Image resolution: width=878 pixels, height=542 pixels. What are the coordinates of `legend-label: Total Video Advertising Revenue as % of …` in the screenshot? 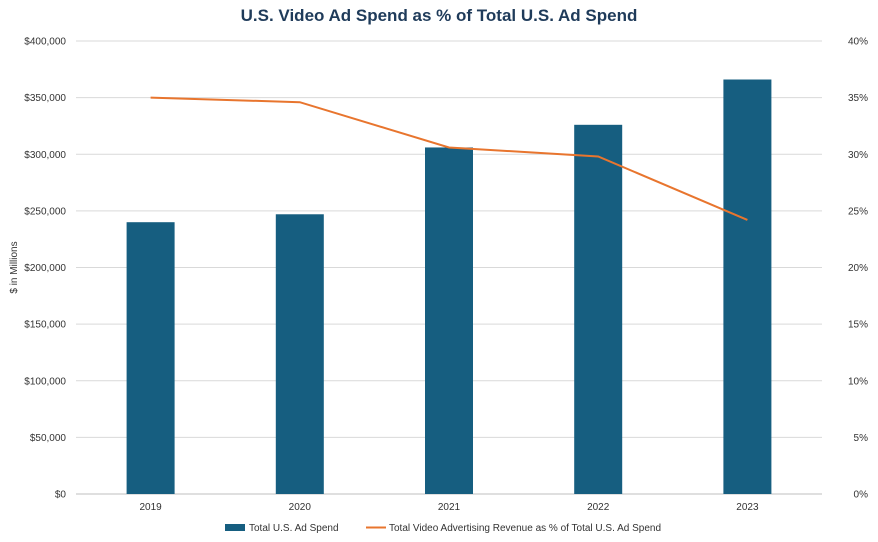 It's located at (525, 528).